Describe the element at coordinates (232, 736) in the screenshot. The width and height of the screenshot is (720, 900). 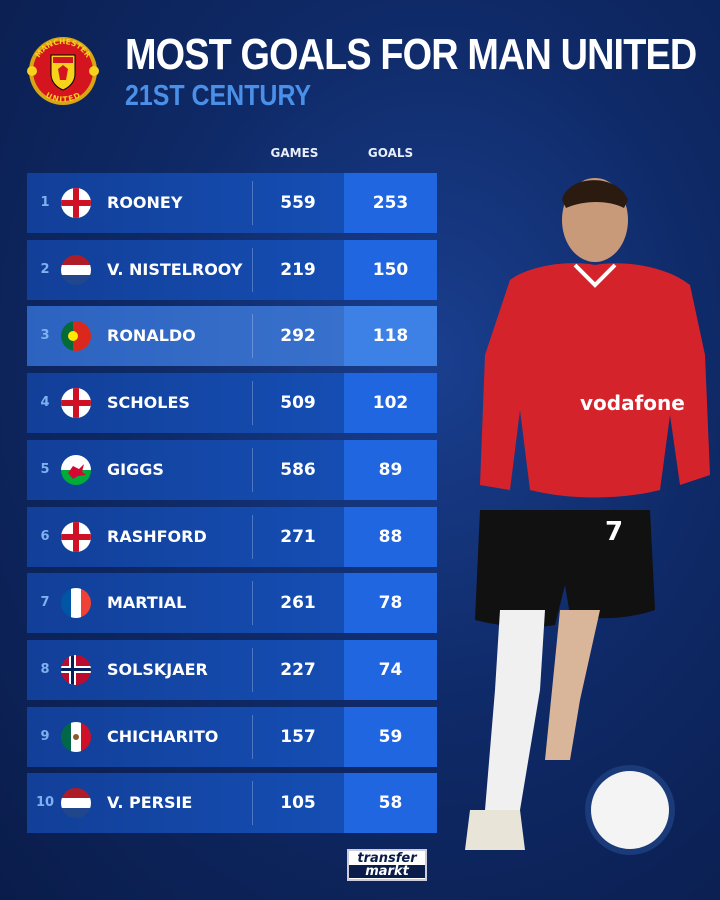
I see `table-row: 9 CHICHARITO 157 59` at that location.